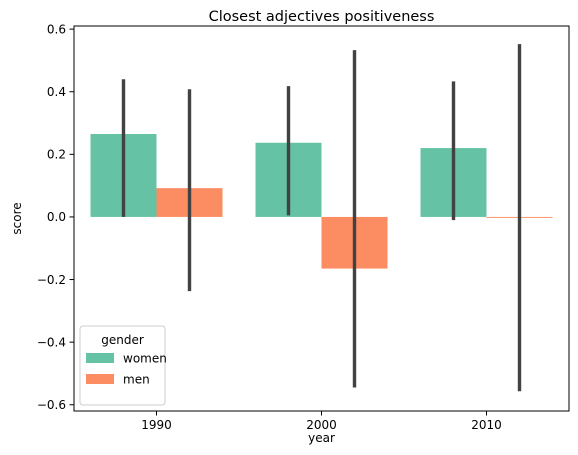  Describe the element at coordinates (56, 92) in the screenshot. I see `y-tick-label: 0.4` at that location.